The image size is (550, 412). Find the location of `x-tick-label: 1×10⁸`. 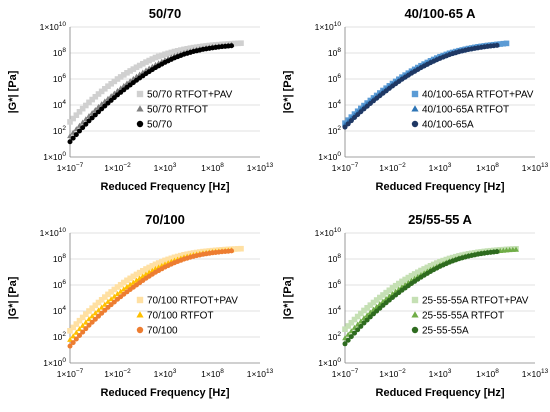

x-tick-label: 1×10⁸ is located at coordinates (487, 373).